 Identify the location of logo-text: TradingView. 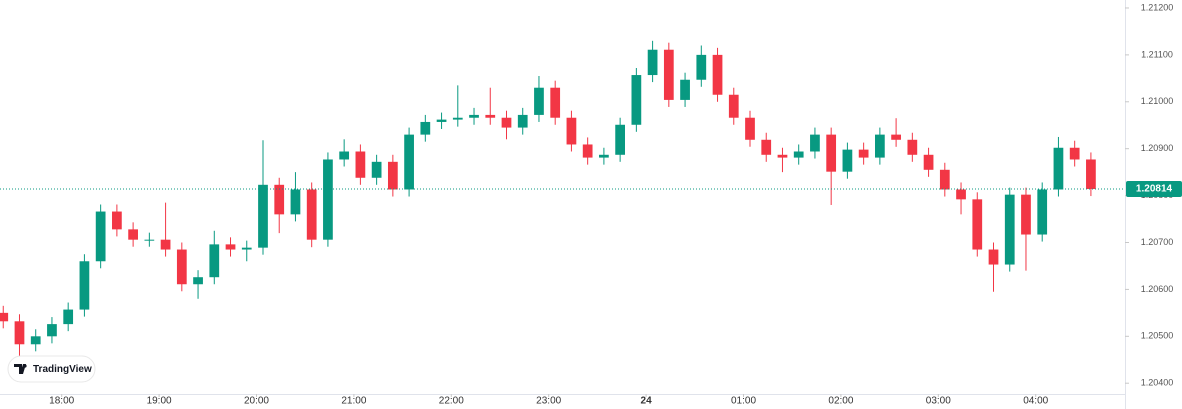
(62, 369).